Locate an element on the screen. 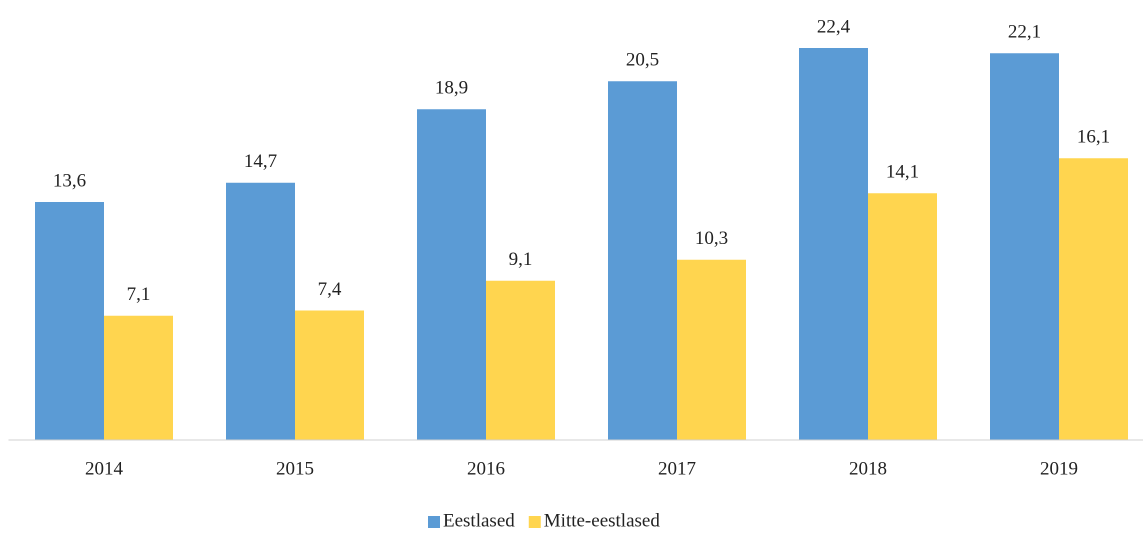 The width and height of the screenshot is (1143, 537). data-label: 14,1 is located at coordinates (902, 172).